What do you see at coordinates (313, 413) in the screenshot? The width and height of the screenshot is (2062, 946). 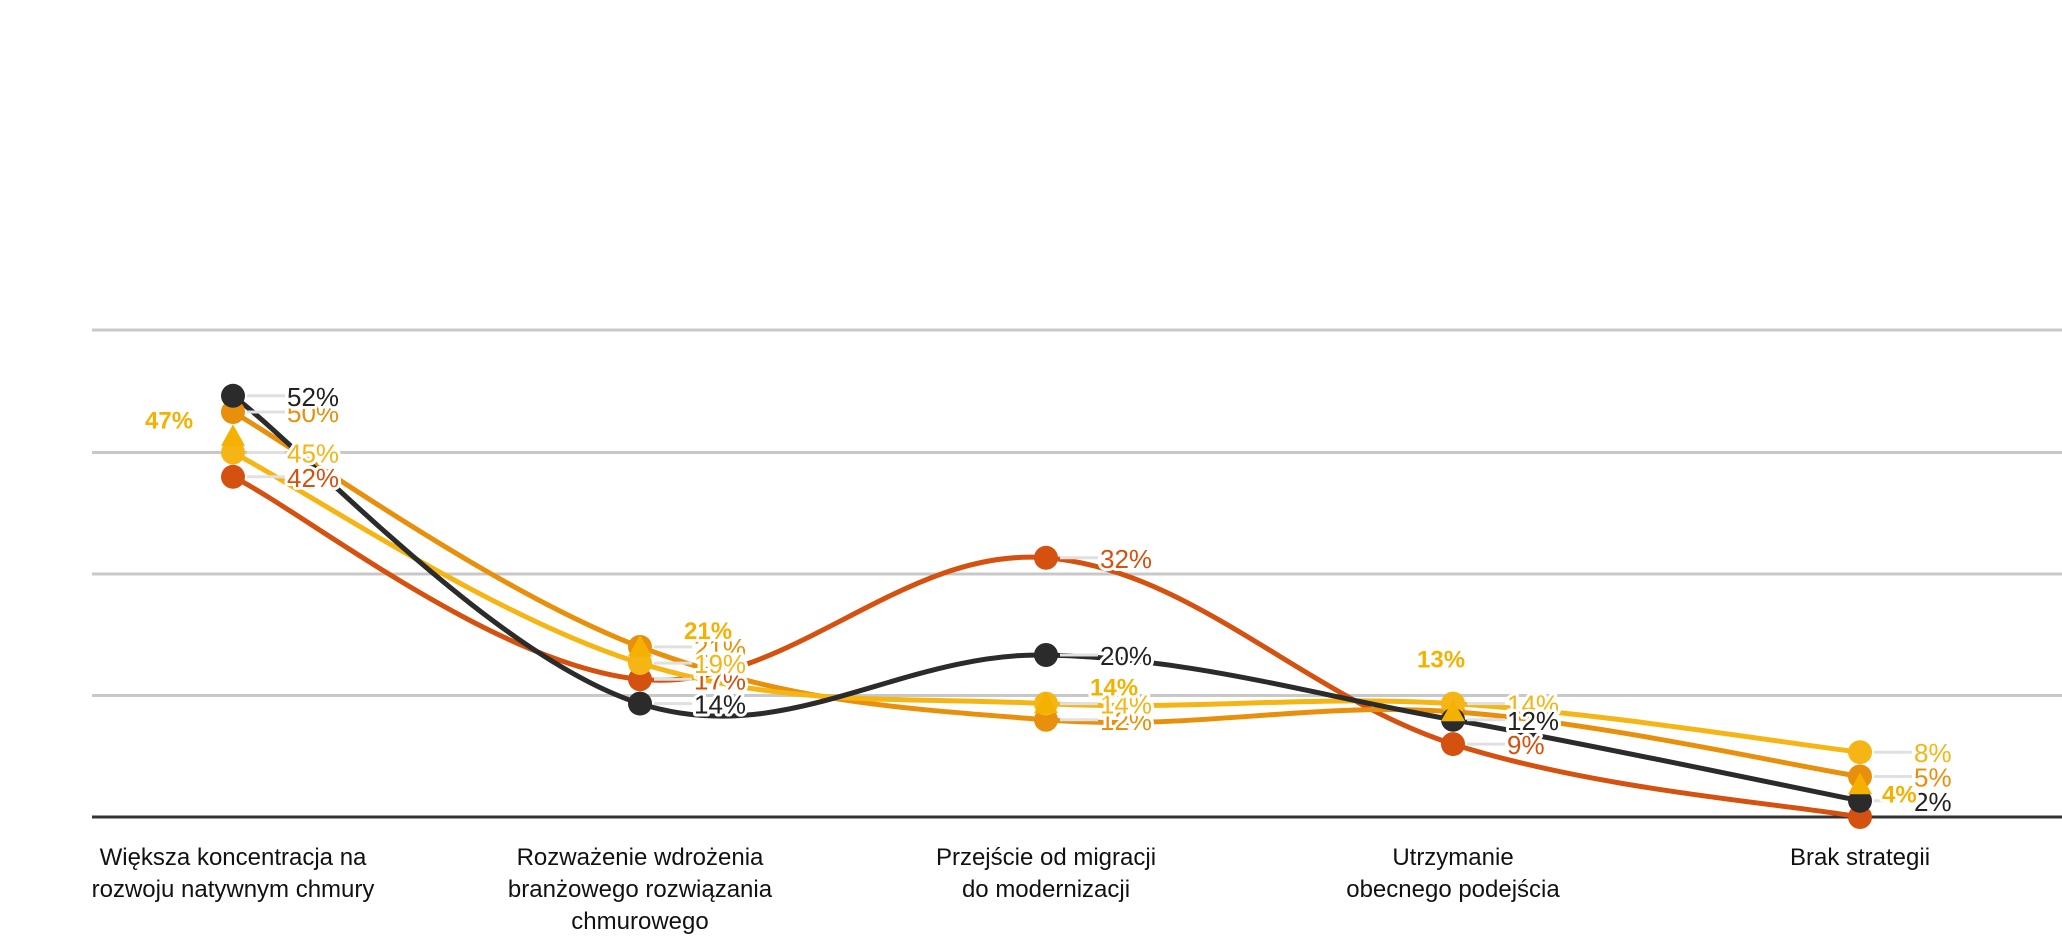 I see `data-label: 50%` at bounding box center [313, 413].